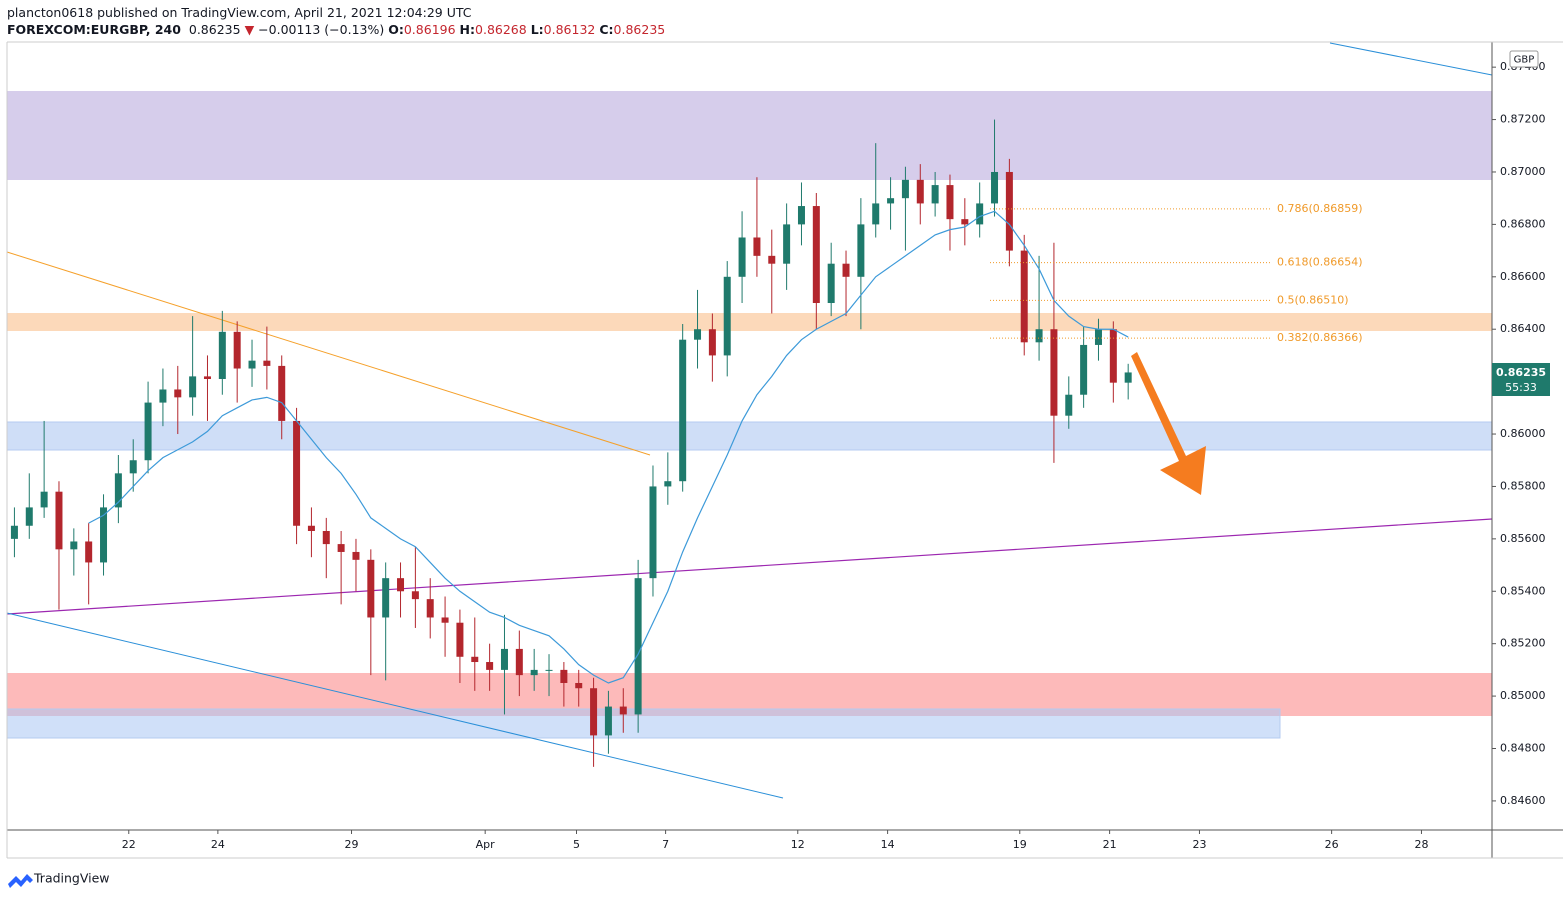 This screenshot has height=897, width=1563. Describe the element at coordinates (1523, 119) in the screenshot. I see `y-tick-label: 0.87200` at that location.